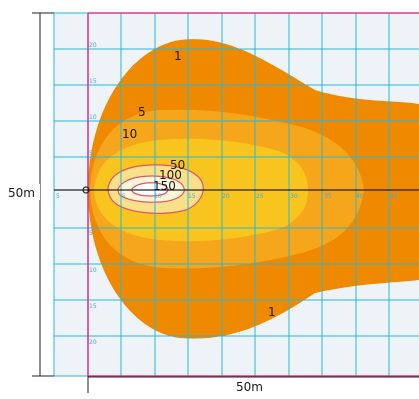 This screenshot has width=419, height=399. Describe the element at coordinates (170, 175) in the screenshot. I see `isolux-label-100: 100` at that location.